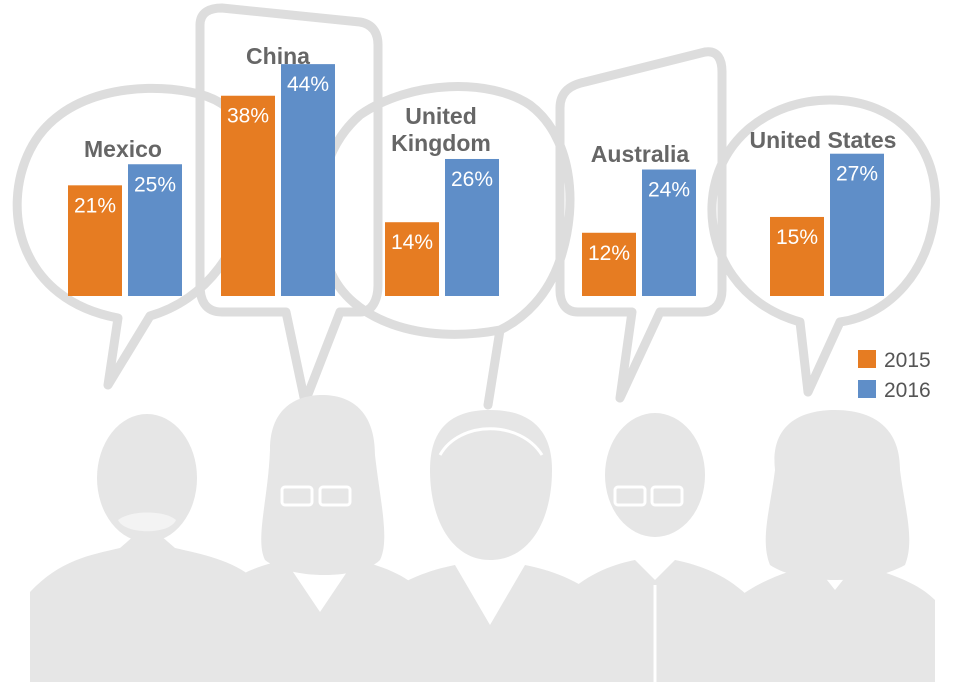  What do you see at coordinates (669, 190) in the screenshot?
I see `bar-value-label: 24%` at bounding box center [669, 190].